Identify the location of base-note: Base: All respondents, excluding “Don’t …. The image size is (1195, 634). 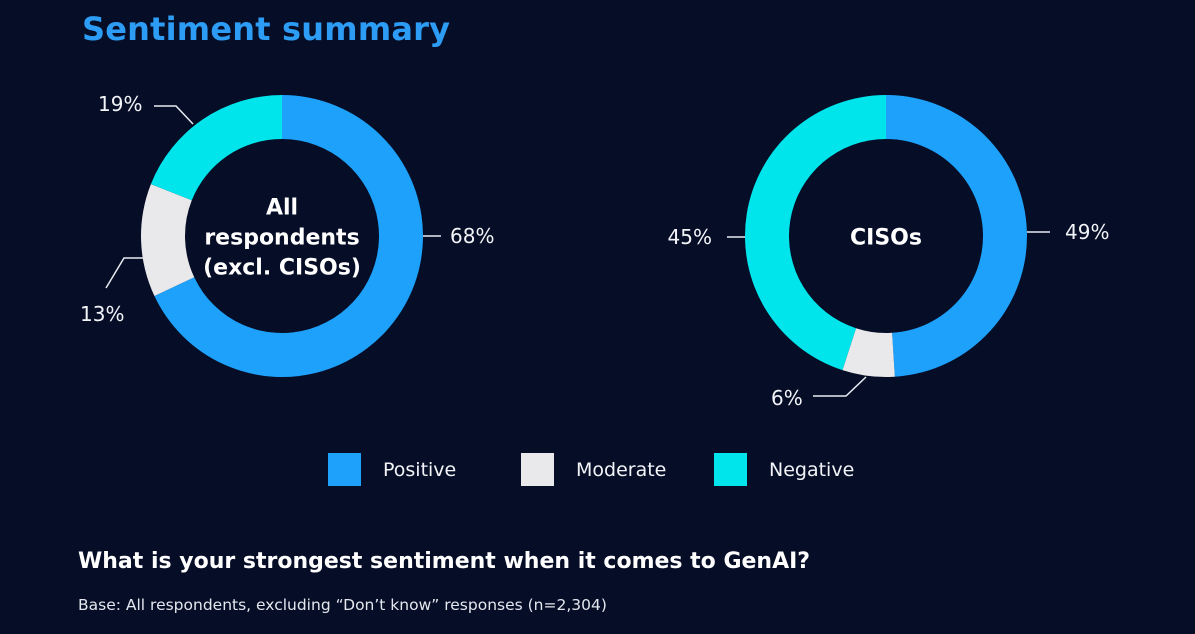
(342, 605).